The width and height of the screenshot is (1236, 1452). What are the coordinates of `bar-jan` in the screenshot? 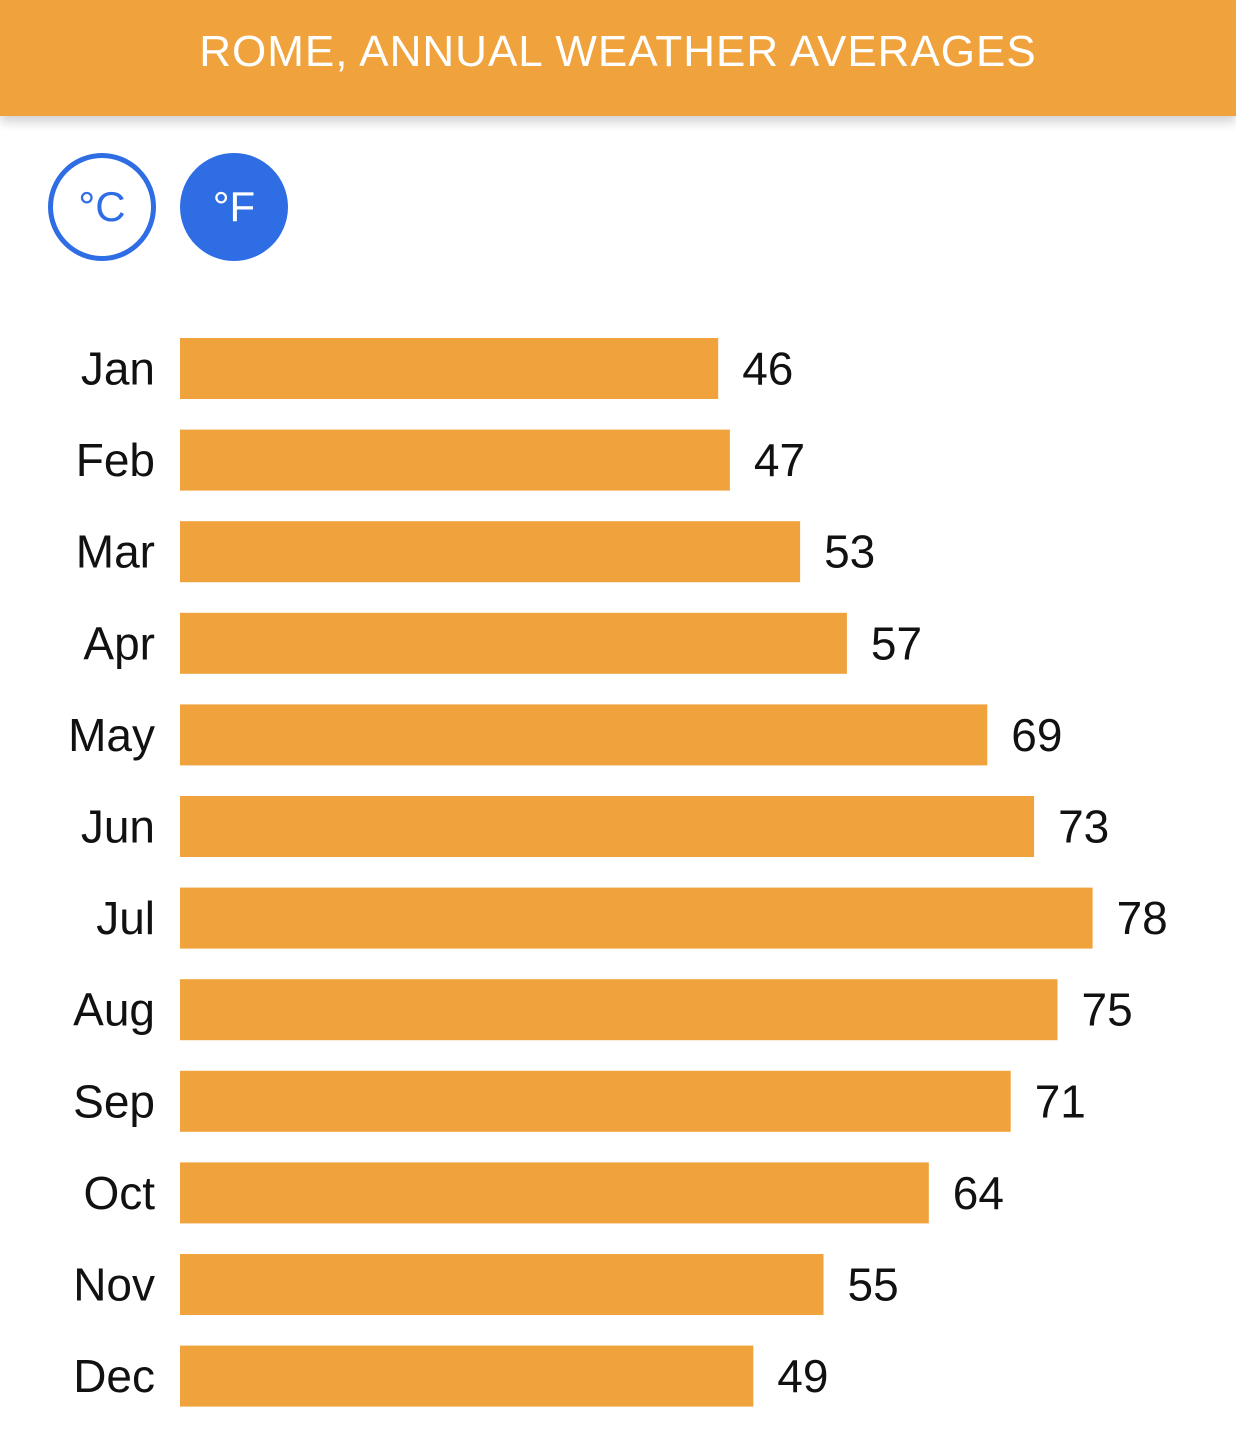 It's located at (449, 368).